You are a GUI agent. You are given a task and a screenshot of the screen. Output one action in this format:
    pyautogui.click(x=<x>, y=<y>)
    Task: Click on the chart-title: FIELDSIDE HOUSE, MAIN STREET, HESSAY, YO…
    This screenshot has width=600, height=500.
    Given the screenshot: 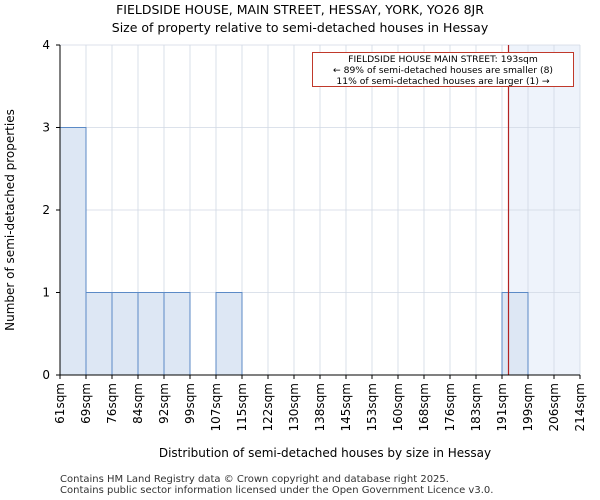 What is the action you would take?
    pyautogui.click(x=300, y=9)
    